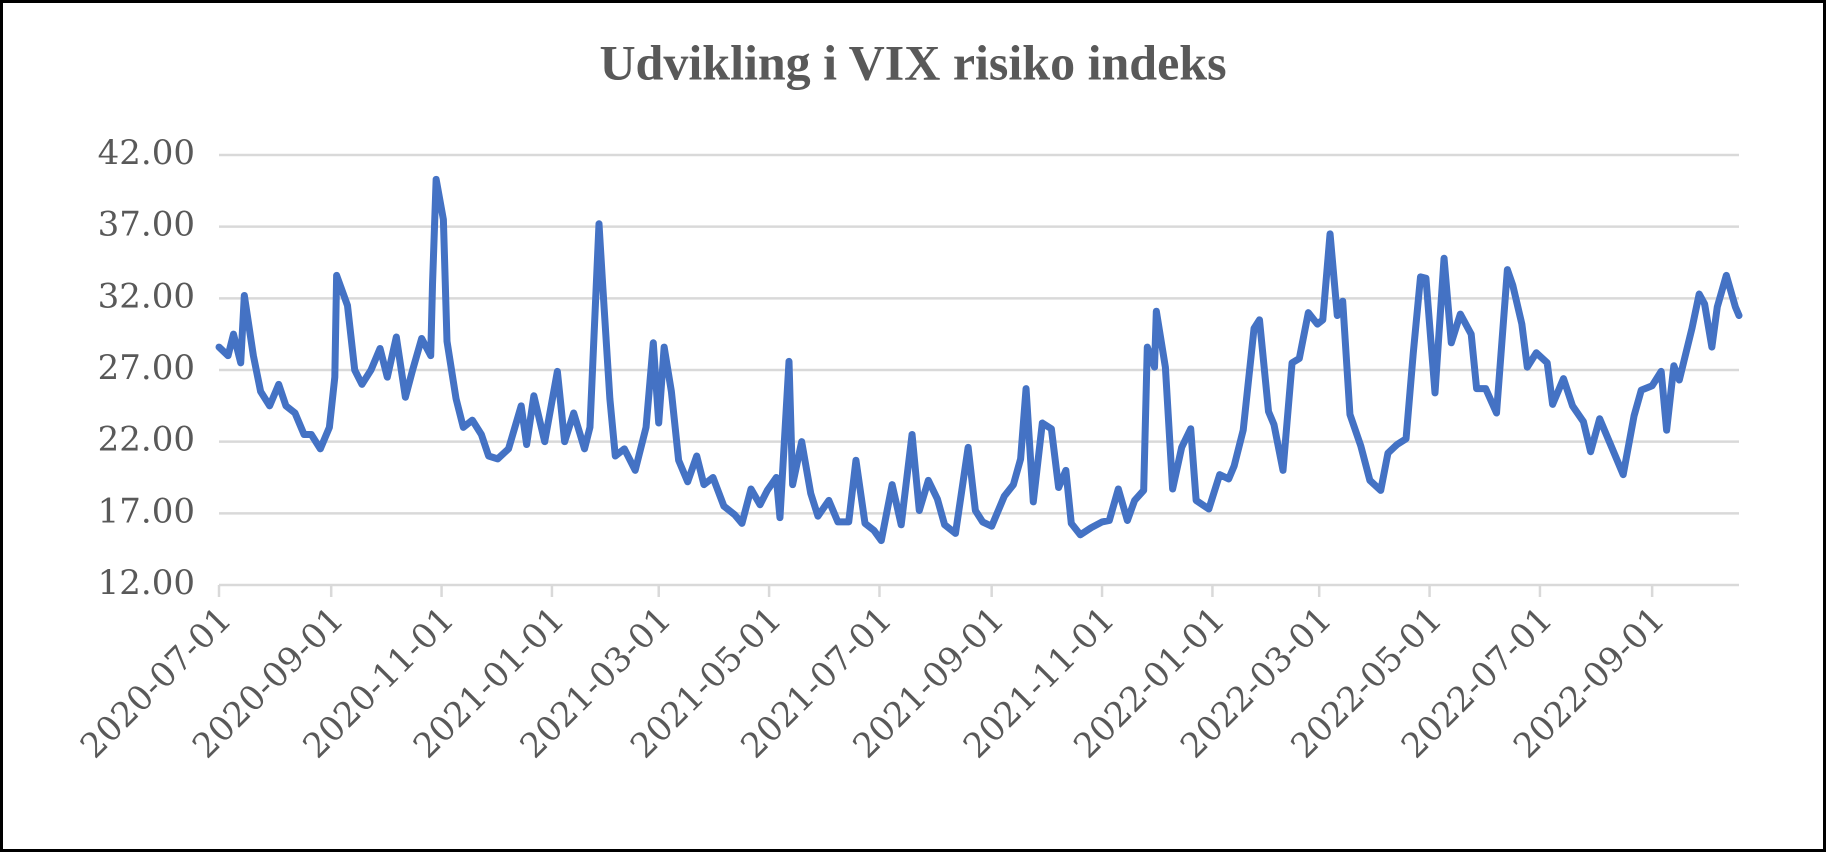 This screenshot has width=1826, height=852. I want to click on y-tick-label: 17.00, so click(146, 511).